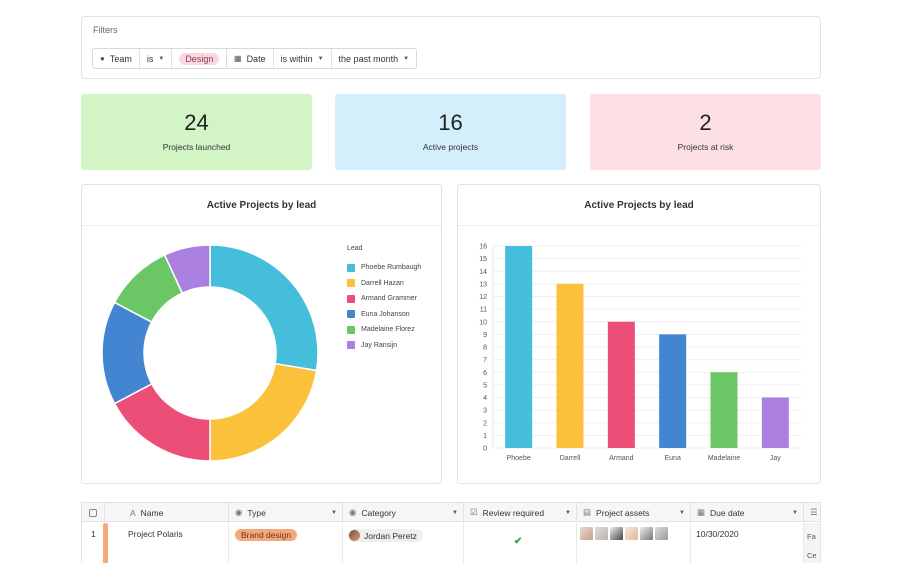  Describe the element at coordinates (775, 423) in the screenshot. I see `bar-jay` at that location.